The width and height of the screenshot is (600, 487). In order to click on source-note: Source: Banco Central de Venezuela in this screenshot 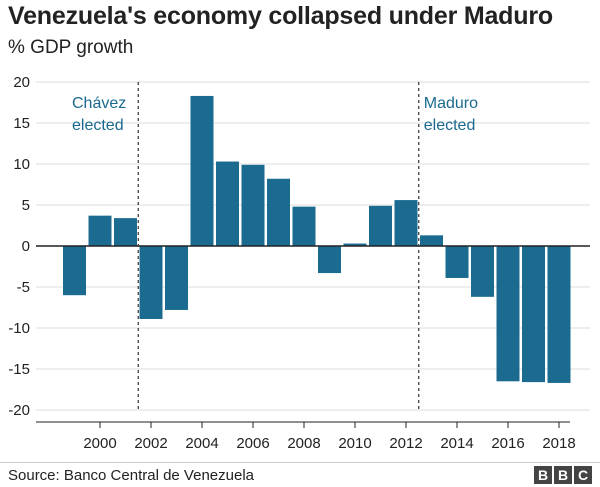, I will do `click(131, 475)`.